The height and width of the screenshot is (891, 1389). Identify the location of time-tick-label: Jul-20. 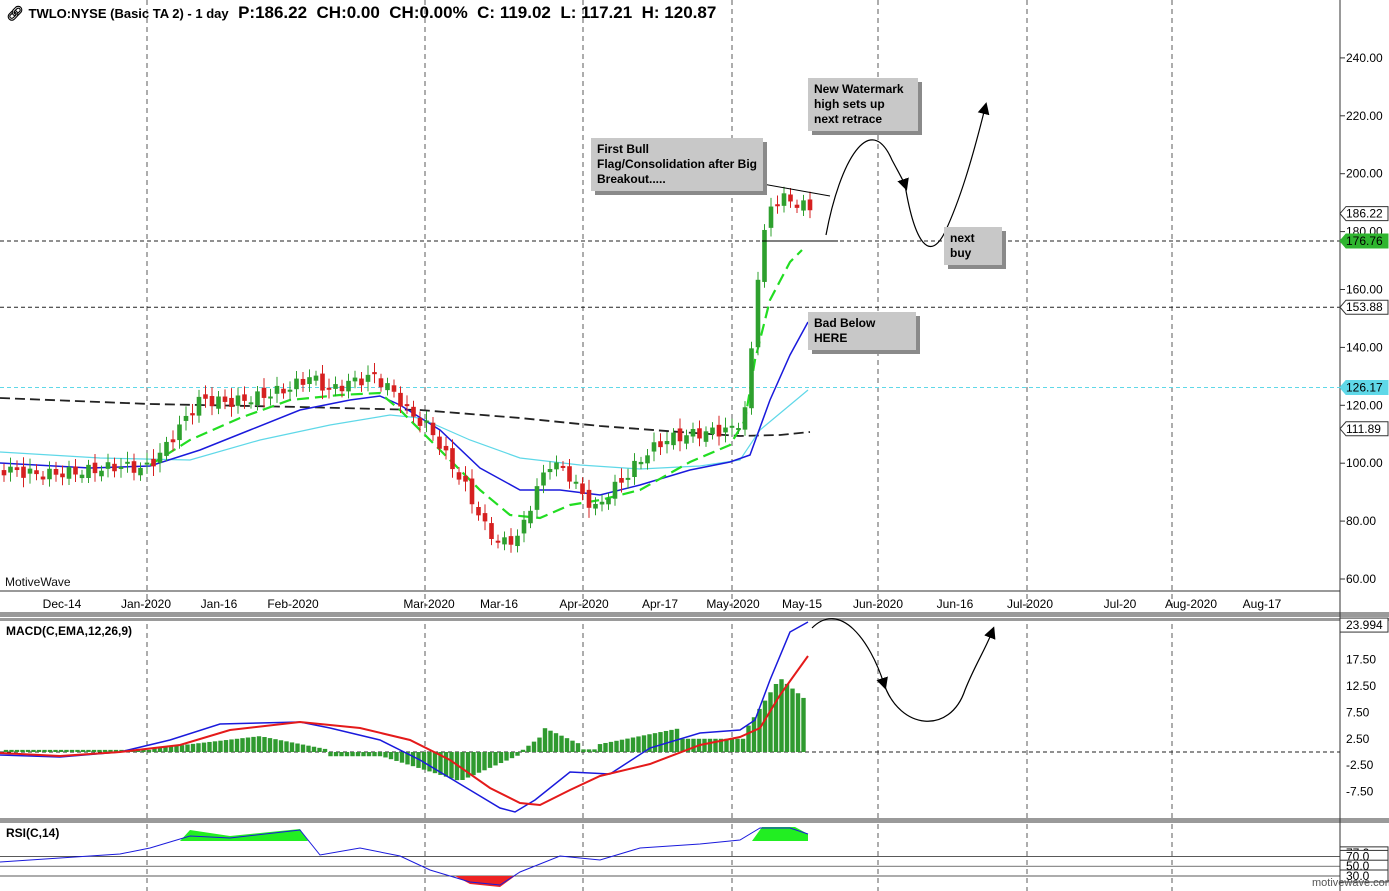
(1120, 604).